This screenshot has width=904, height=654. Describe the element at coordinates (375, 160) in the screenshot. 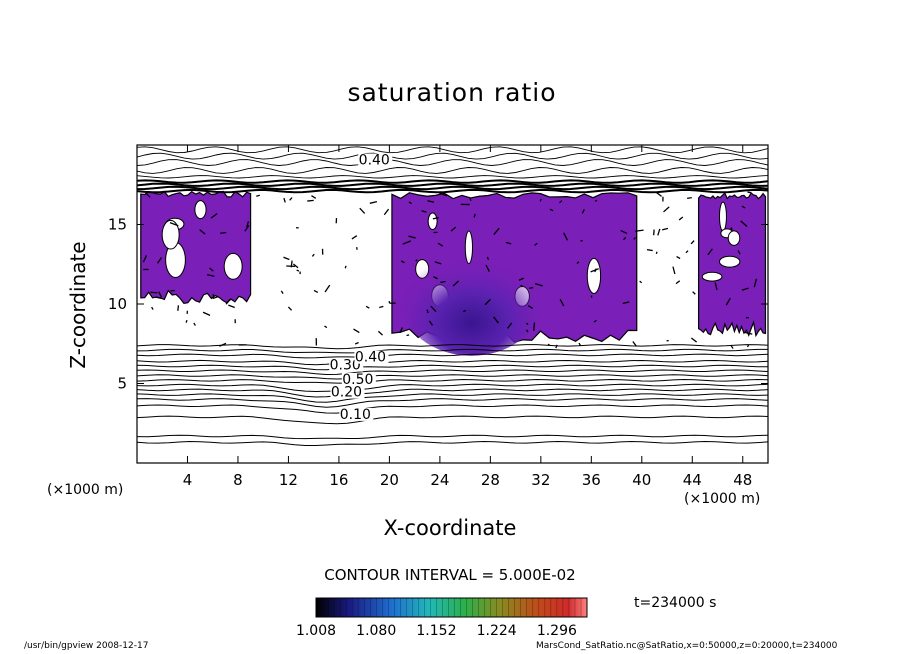

I see `contour-label-bg` at that location.